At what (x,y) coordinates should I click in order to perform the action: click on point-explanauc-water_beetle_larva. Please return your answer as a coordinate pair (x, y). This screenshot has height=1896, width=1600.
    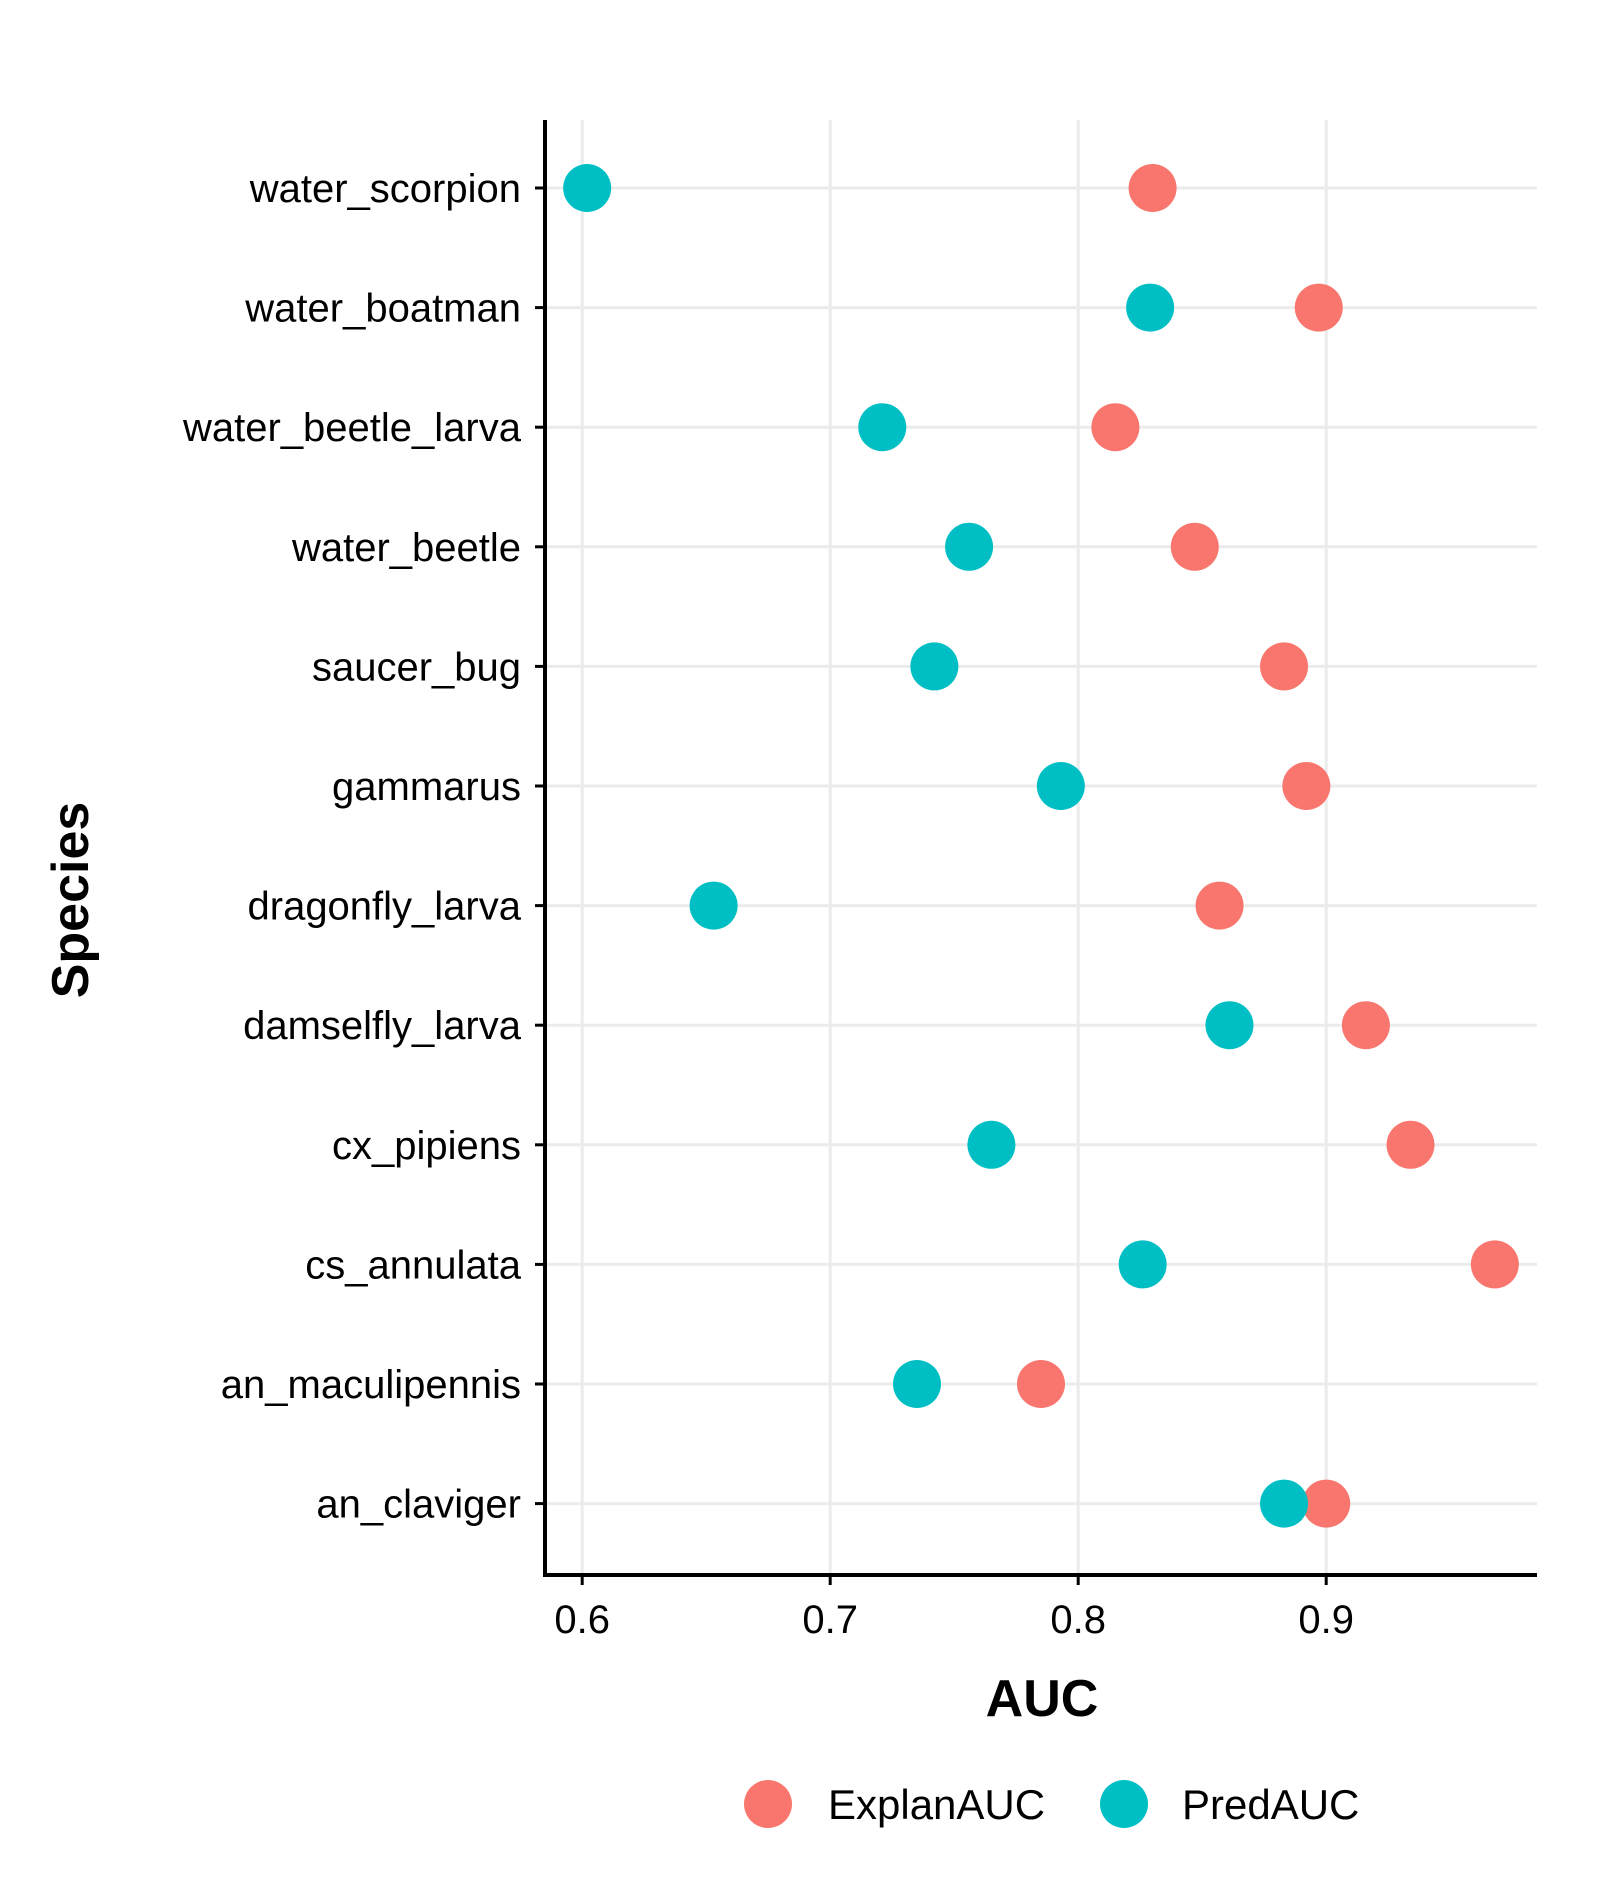
    Looking at the image, I should click on (1115, 427).